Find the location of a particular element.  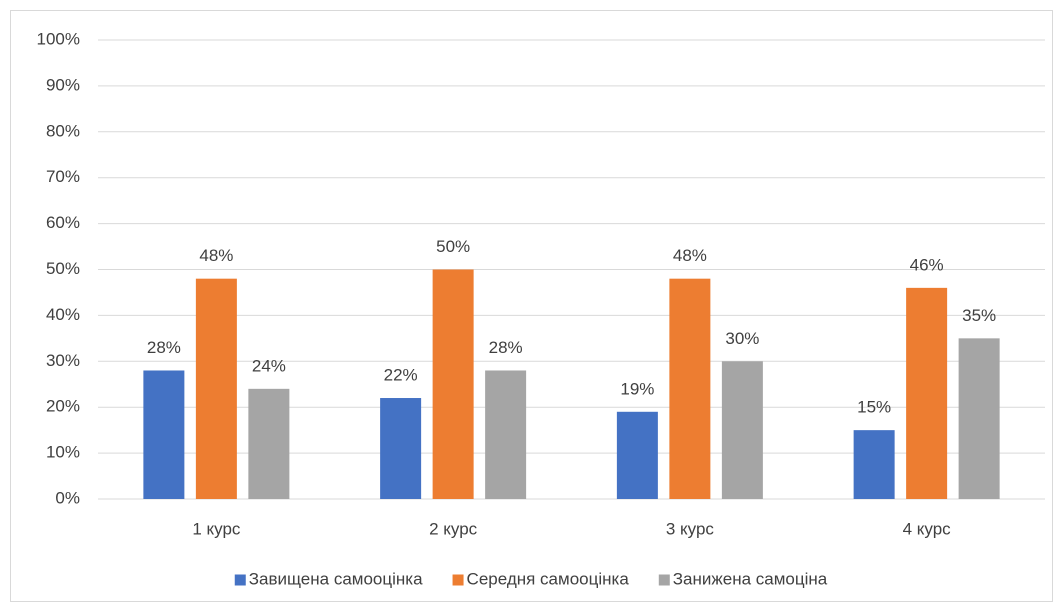

y-tick-label: 60% is located at coordinates (63, 222).